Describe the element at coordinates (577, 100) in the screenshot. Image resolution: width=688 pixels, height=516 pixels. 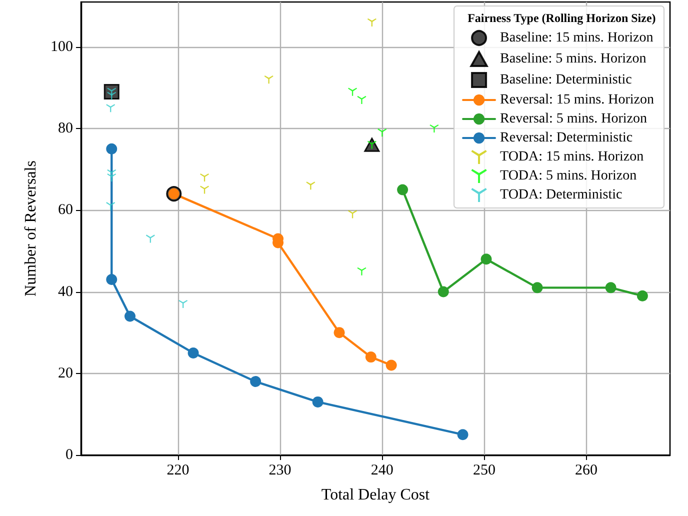
I see `legend-label: Reversal: 15 mins. Horizon` at that location.